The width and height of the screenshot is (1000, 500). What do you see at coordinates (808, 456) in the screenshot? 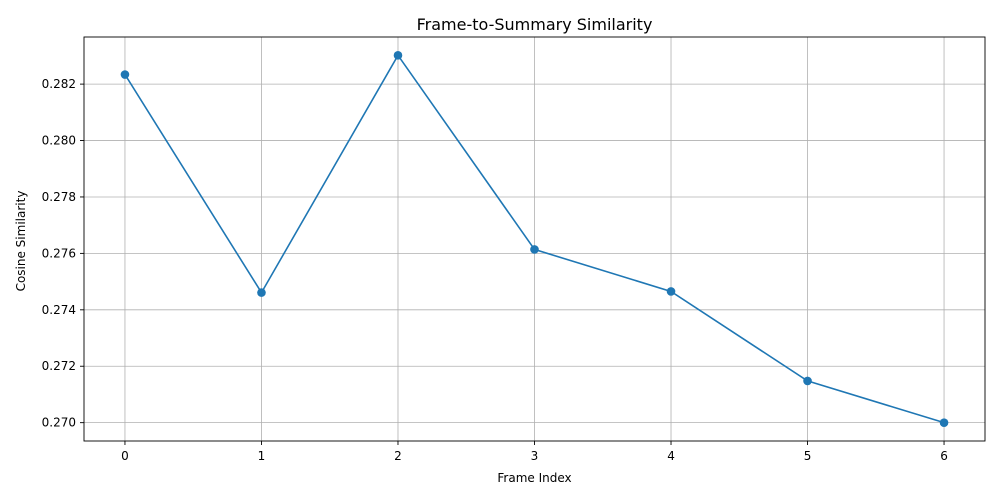
I see `x-tick-label-5: 5` at bounding box center [808, 456].